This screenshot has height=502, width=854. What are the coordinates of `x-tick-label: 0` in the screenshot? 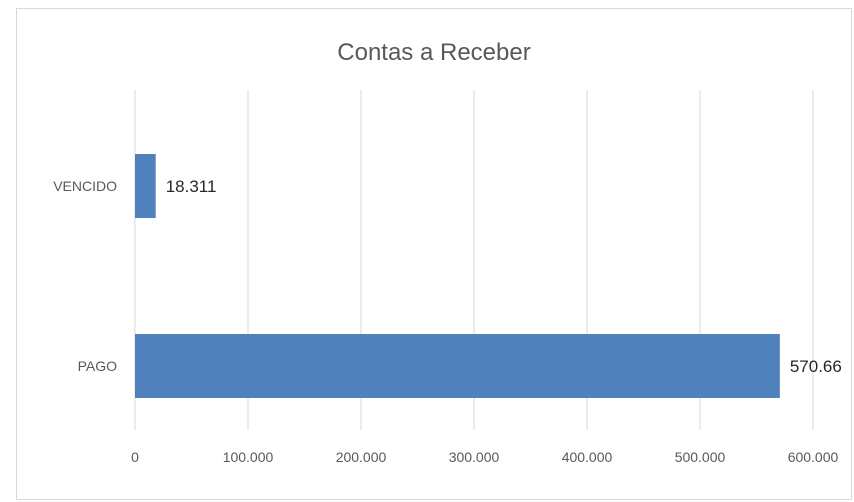 It's located at (135, 457).